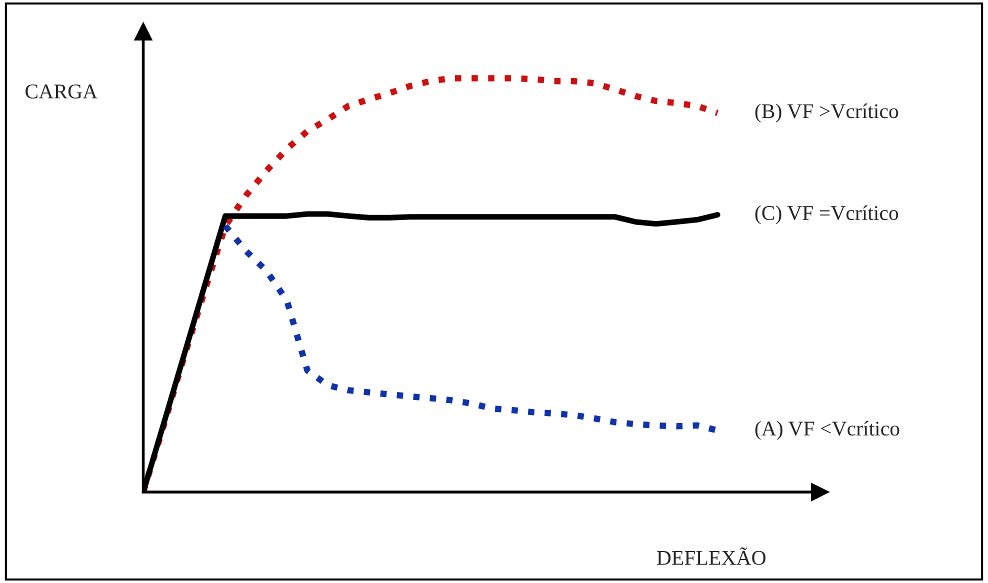 Image resolution: width=988 pixels, height=583 pixels. I want to click on x-axis-title: DEFLEXÃO, so click(711, 556).